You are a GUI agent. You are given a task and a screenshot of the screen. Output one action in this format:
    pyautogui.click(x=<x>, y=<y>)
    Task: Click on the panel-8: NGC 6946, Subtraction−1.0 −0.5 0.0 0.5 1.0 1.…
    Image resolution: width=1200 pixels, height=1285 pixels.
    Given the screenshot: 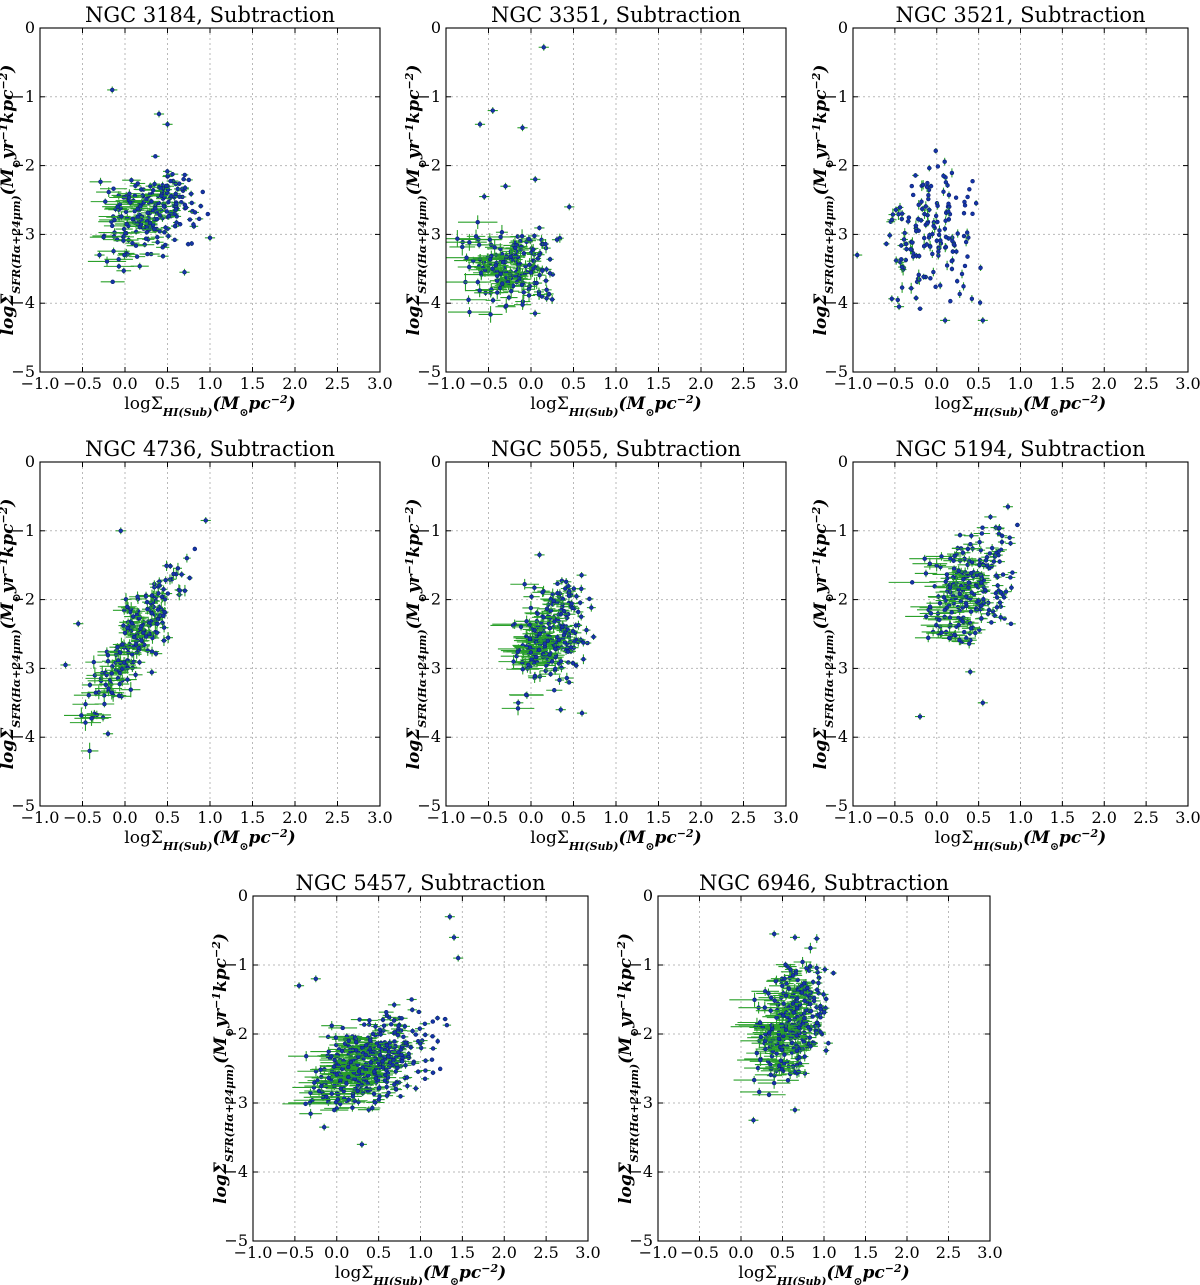 What is the action you would take?
    pyautogui.click(x=809, y=1078)
    